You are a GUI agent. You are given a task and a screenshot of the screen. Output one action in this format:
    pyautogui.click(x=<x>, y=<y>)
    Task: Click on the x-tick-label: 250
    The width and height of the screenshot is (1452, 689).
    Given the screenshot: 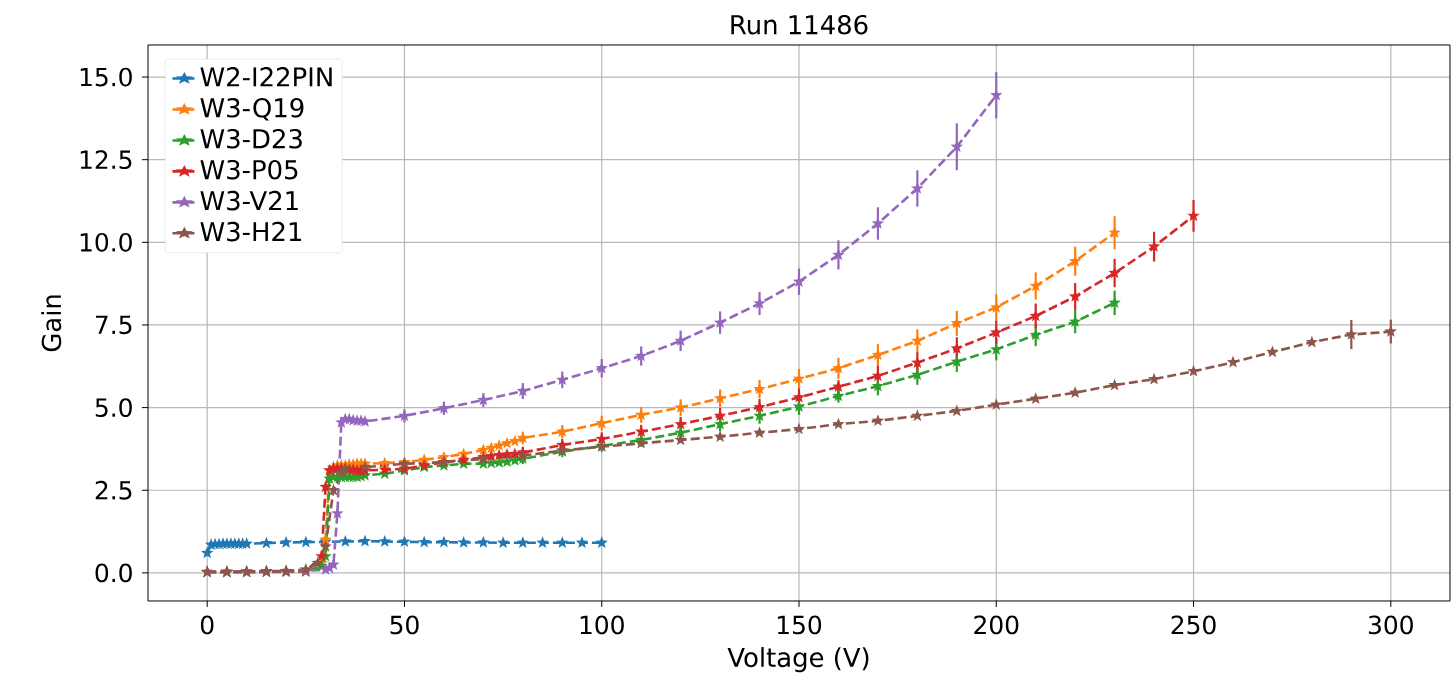 What is the action you would take?
    pyautogui.click(x=1193, y=625)
    